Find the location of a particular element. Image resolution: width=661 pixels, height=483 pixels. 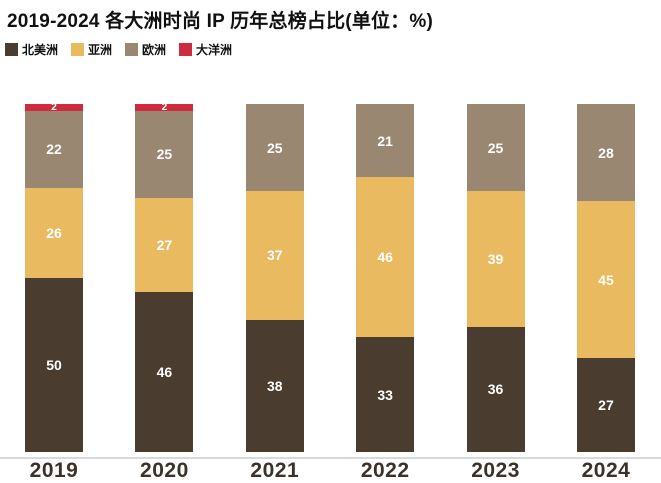

segment-欧洲-2023: 25 is located at coordinates (495, 148).